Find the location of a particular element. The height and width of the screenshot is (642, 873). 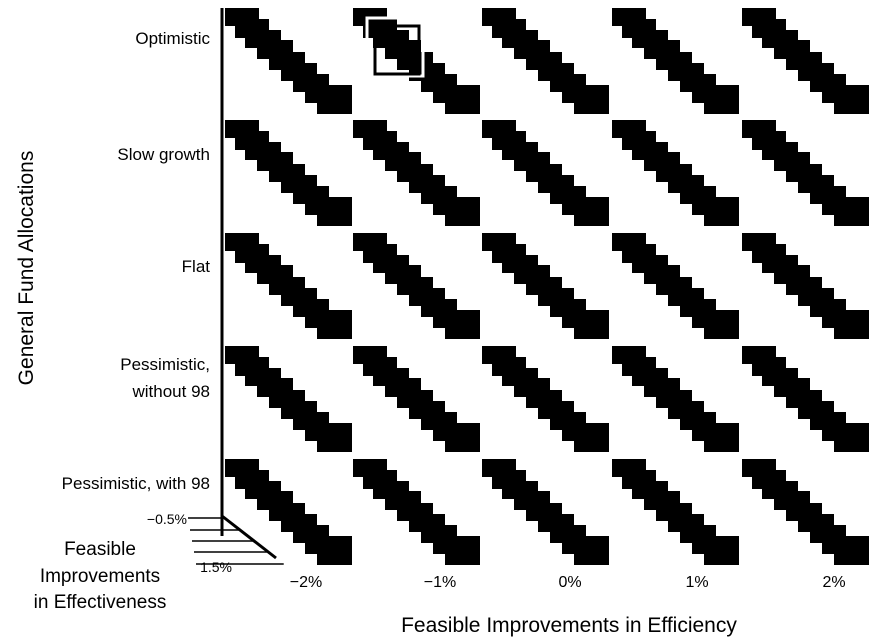

cell-r1-c1 is located at coordinates (416, 173).